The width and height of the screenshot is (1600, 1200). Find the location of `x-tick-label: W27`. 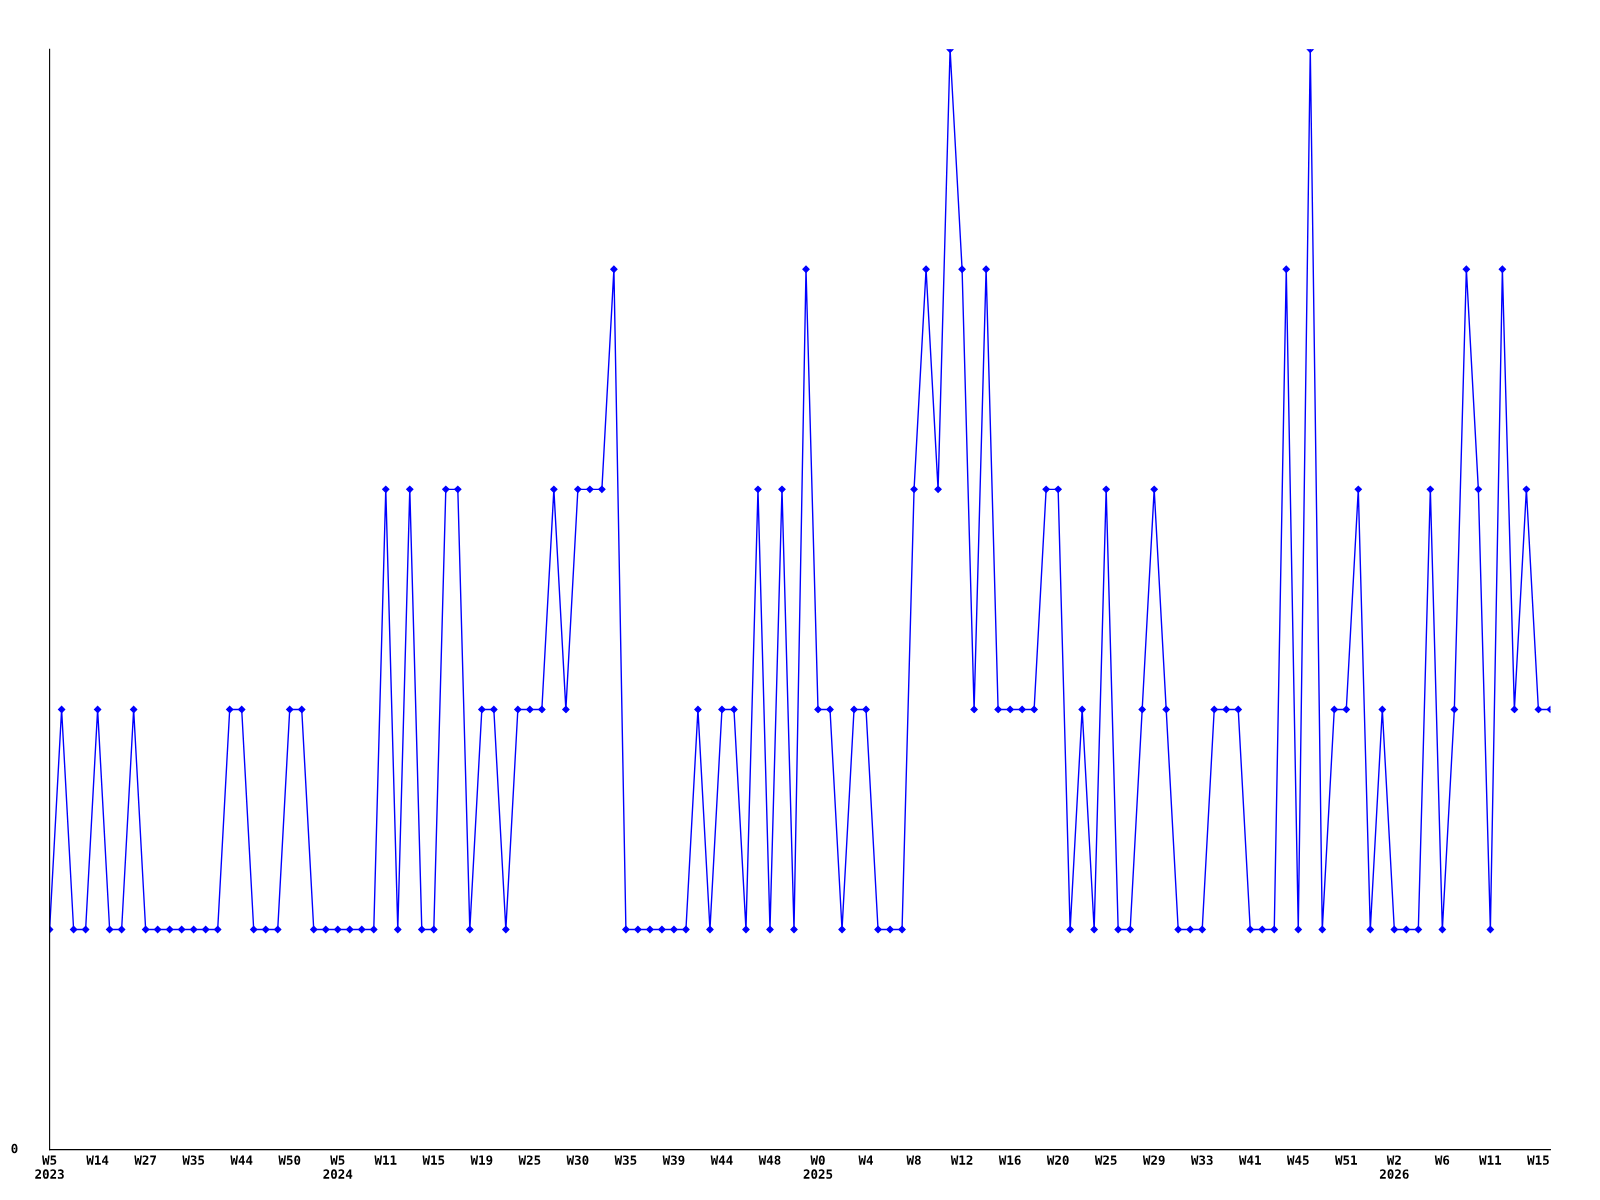

x-tick-label: W27 is located at coordinates (145, 1160).